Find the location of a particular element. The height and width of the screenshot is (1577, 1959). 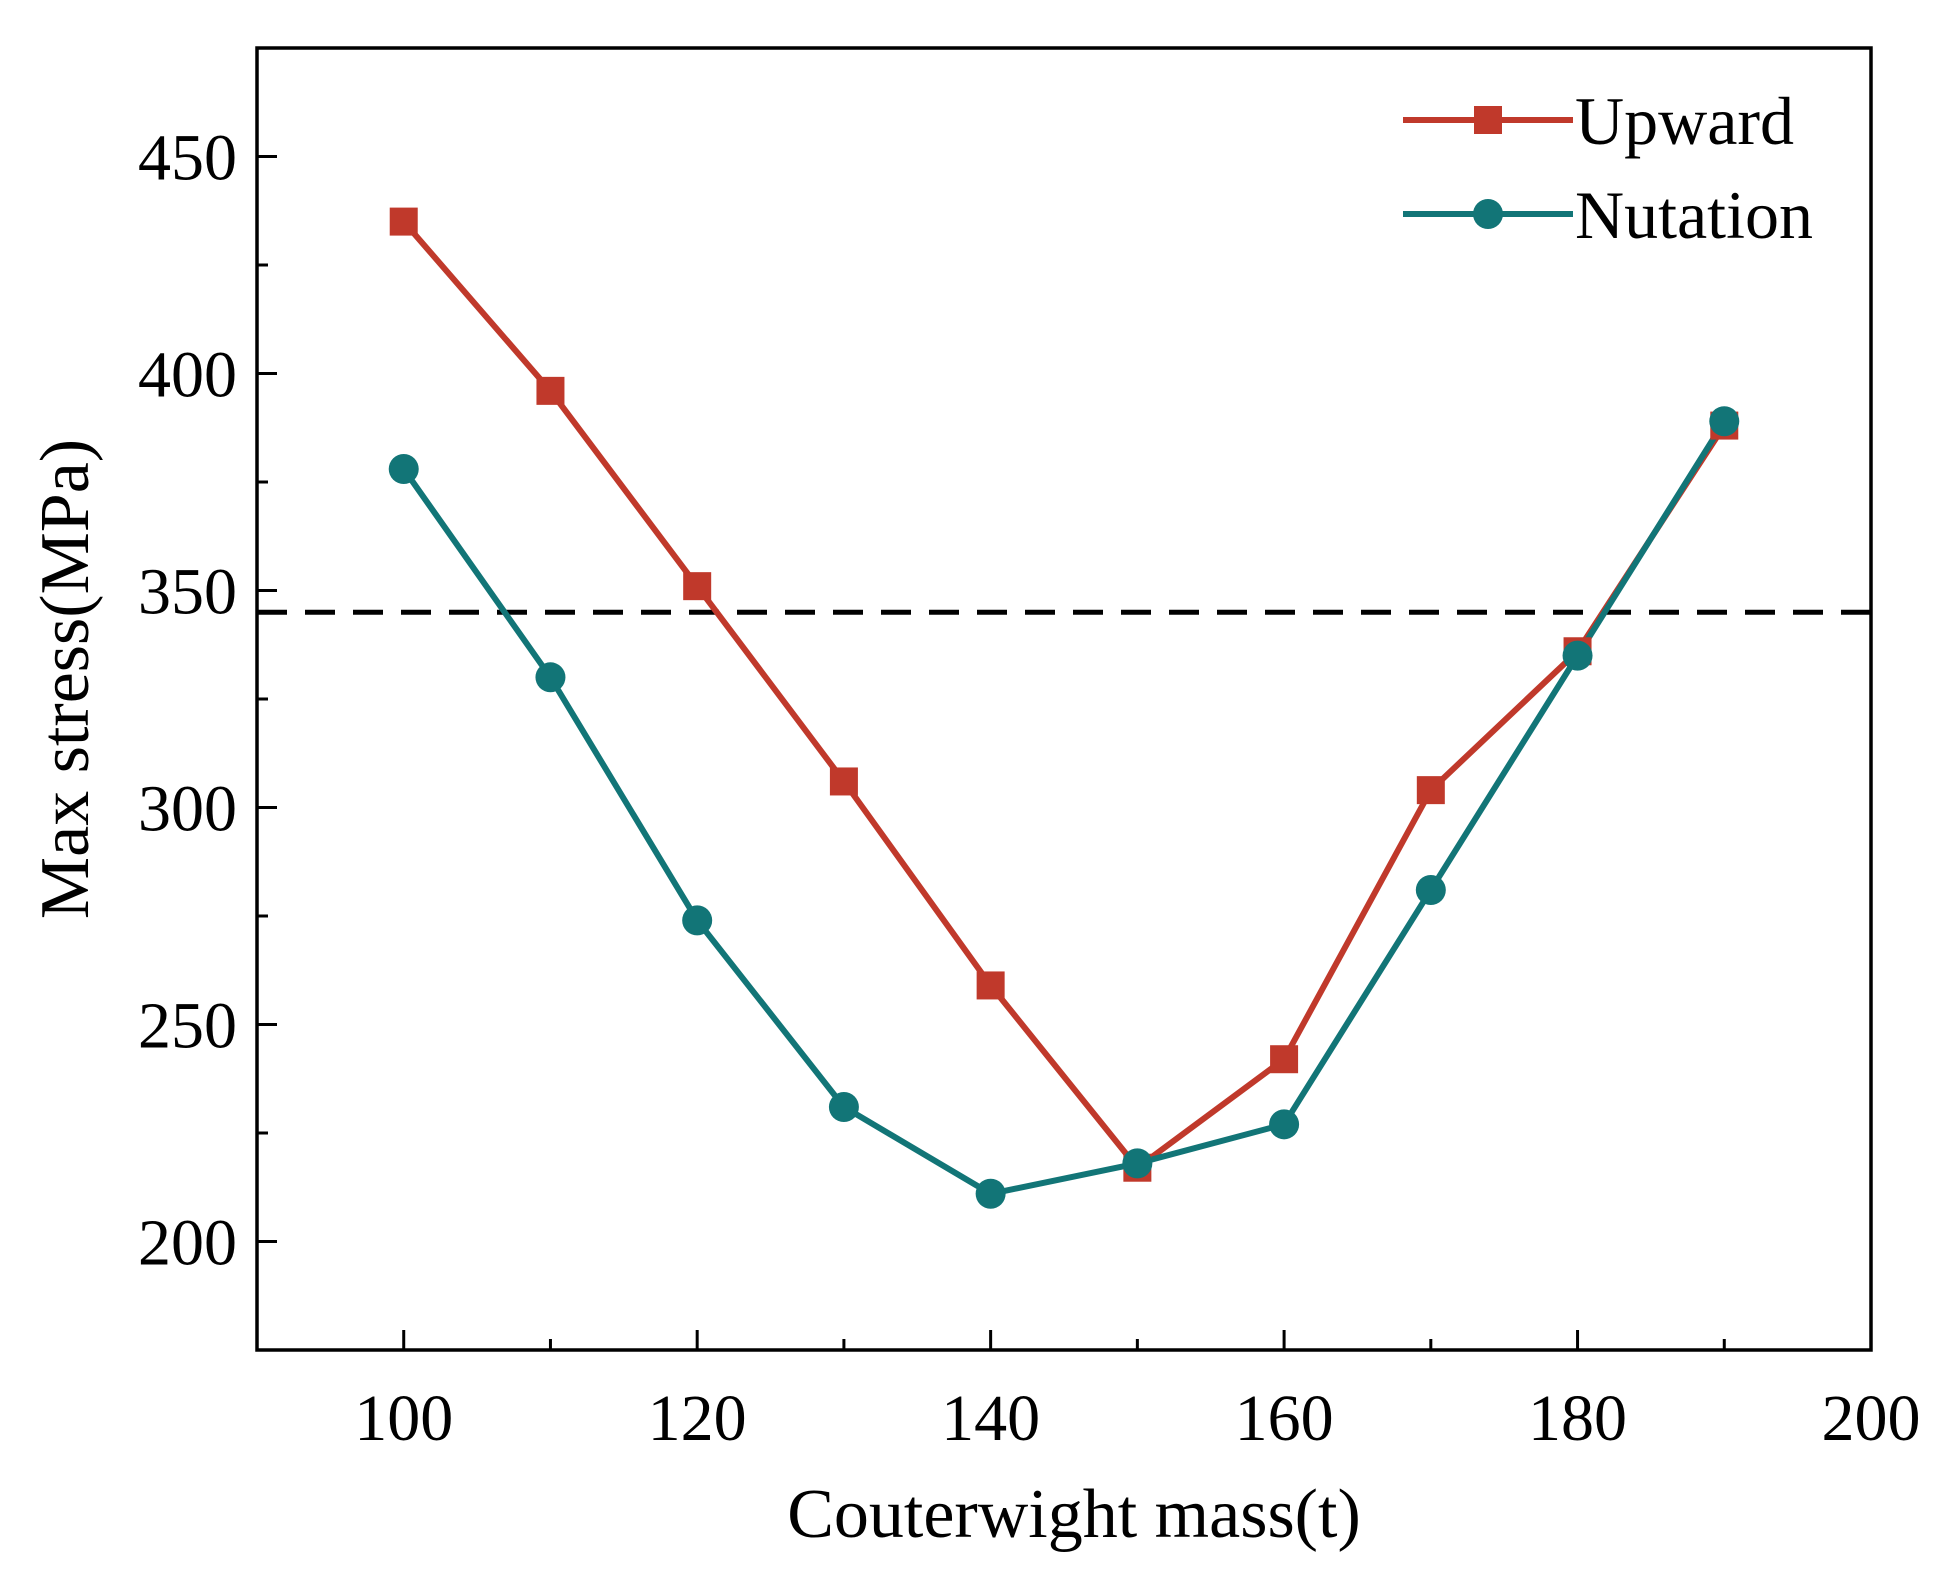

x-tick-label: 160 is located at coordinates (1284, 1418).